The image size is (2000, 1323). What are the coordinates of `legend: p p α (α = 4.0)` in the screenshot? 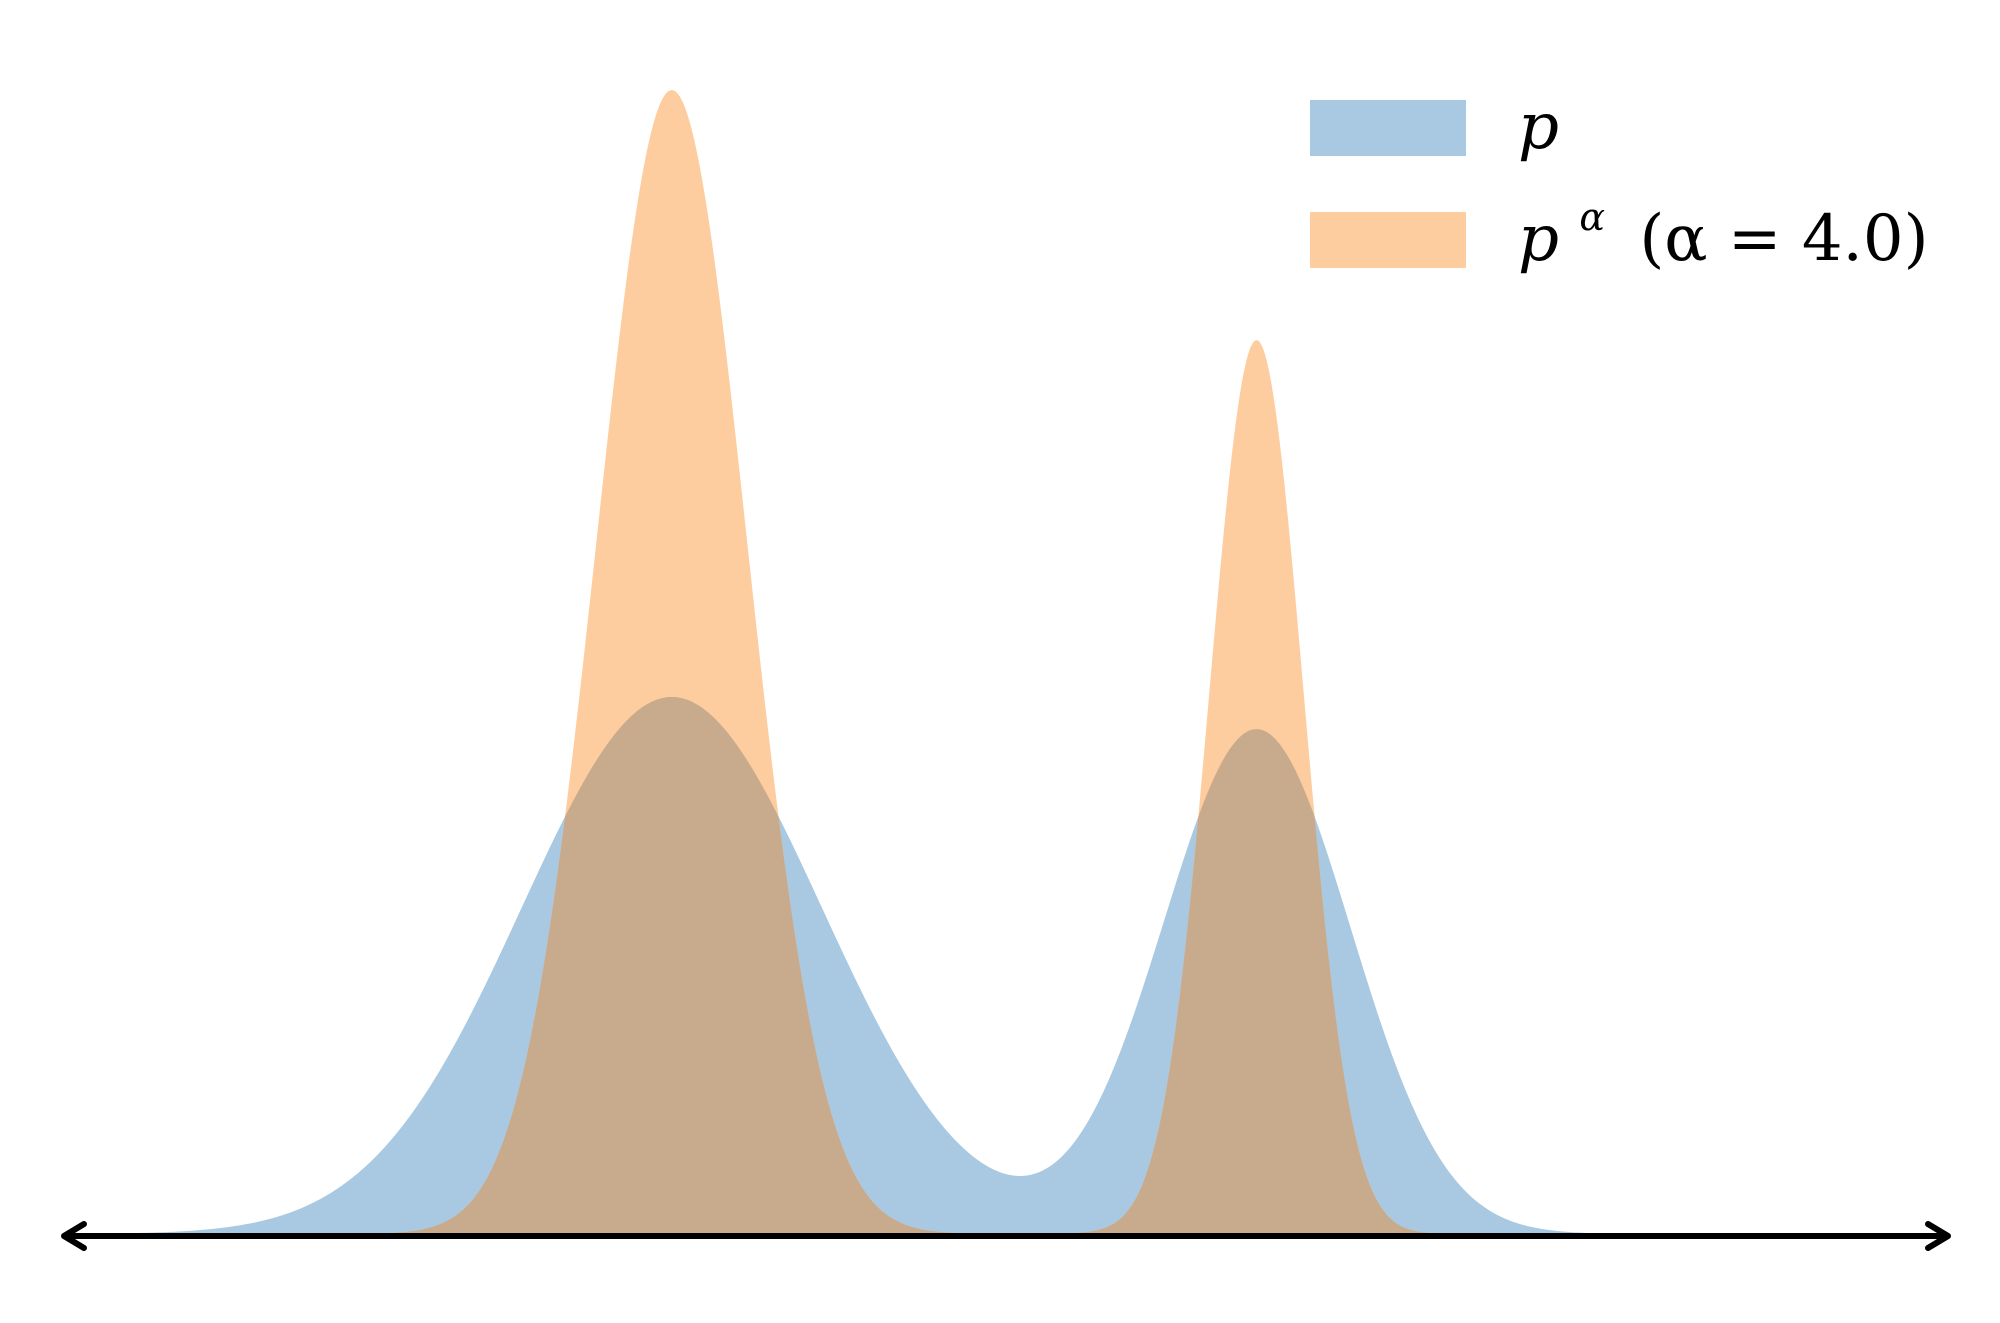 It's located at (1619, 183).